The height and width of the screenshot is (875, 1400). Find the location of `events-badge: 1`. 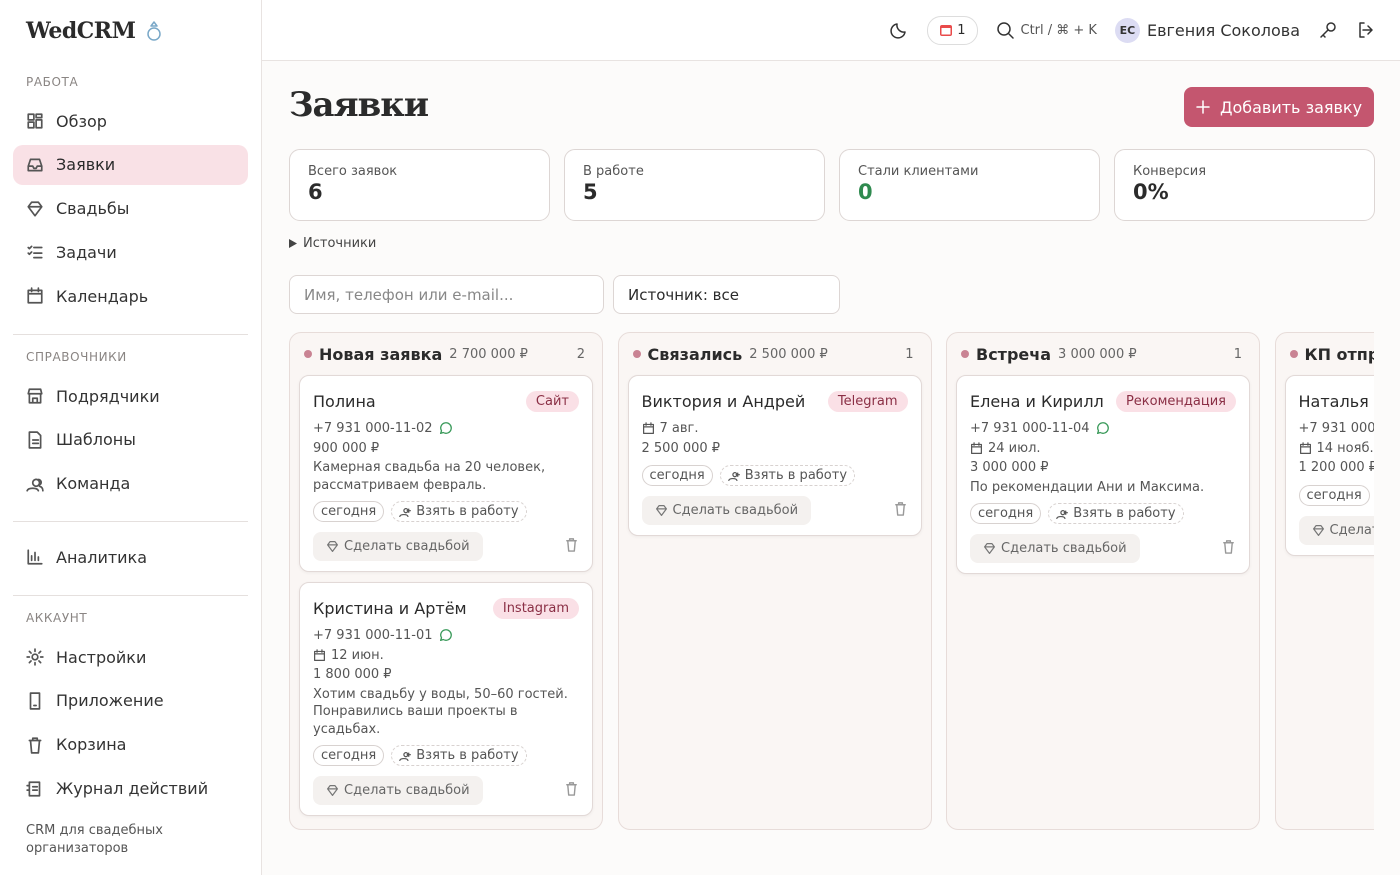

events-badge: 1 is located at coordinates (952, 30).